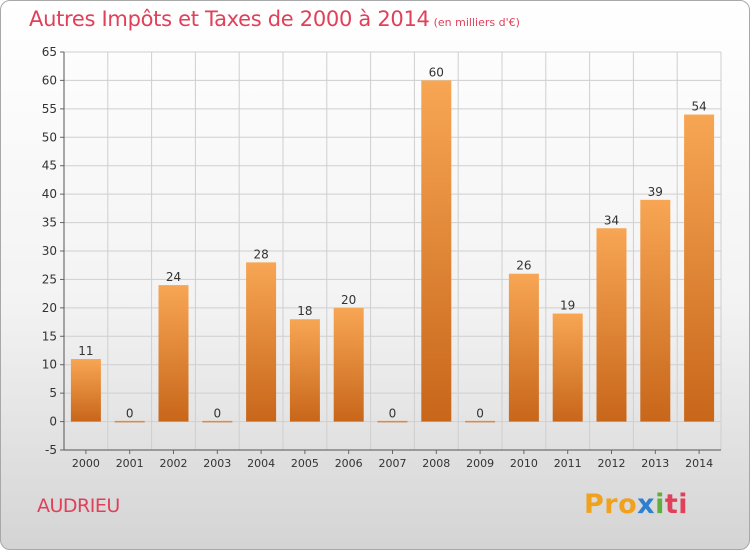  Describe the element at coordinates (49, 166) in the screenshot. I see `y-tick-label: 45` at that location.